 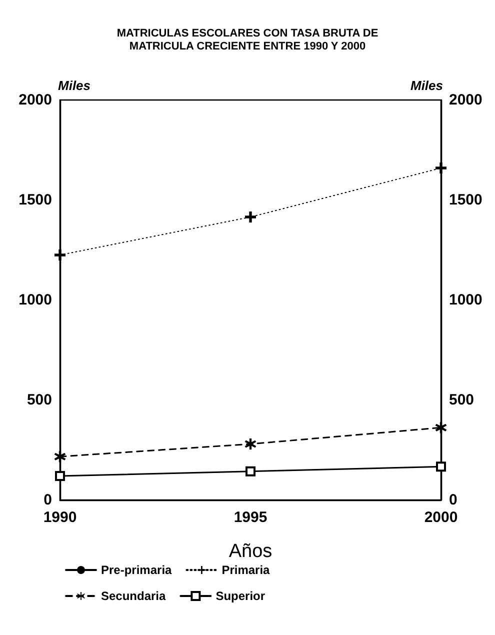 What do you see at coordinates (35, 100) in the screenshot?
I see `y-tick-label: 2000` at bounding box center [35, 100].